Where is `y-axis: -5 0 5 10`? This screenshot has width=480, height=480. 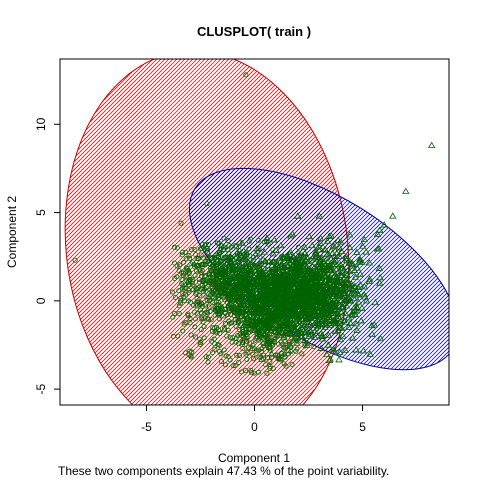
y-axis: -5 0 5 10 is located at coordinates (47, 255).